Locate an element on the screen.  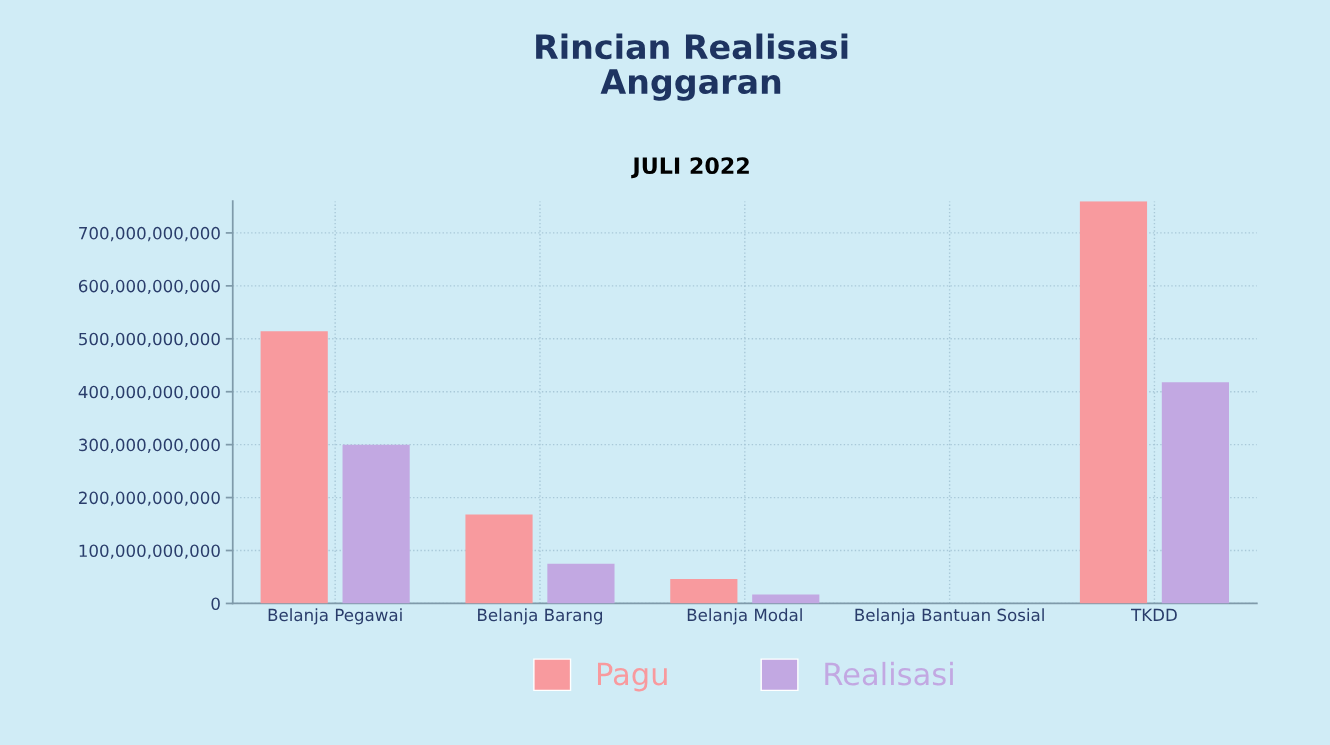
x-tick-label: Belanja Barang is located at coordinates (540, 616).